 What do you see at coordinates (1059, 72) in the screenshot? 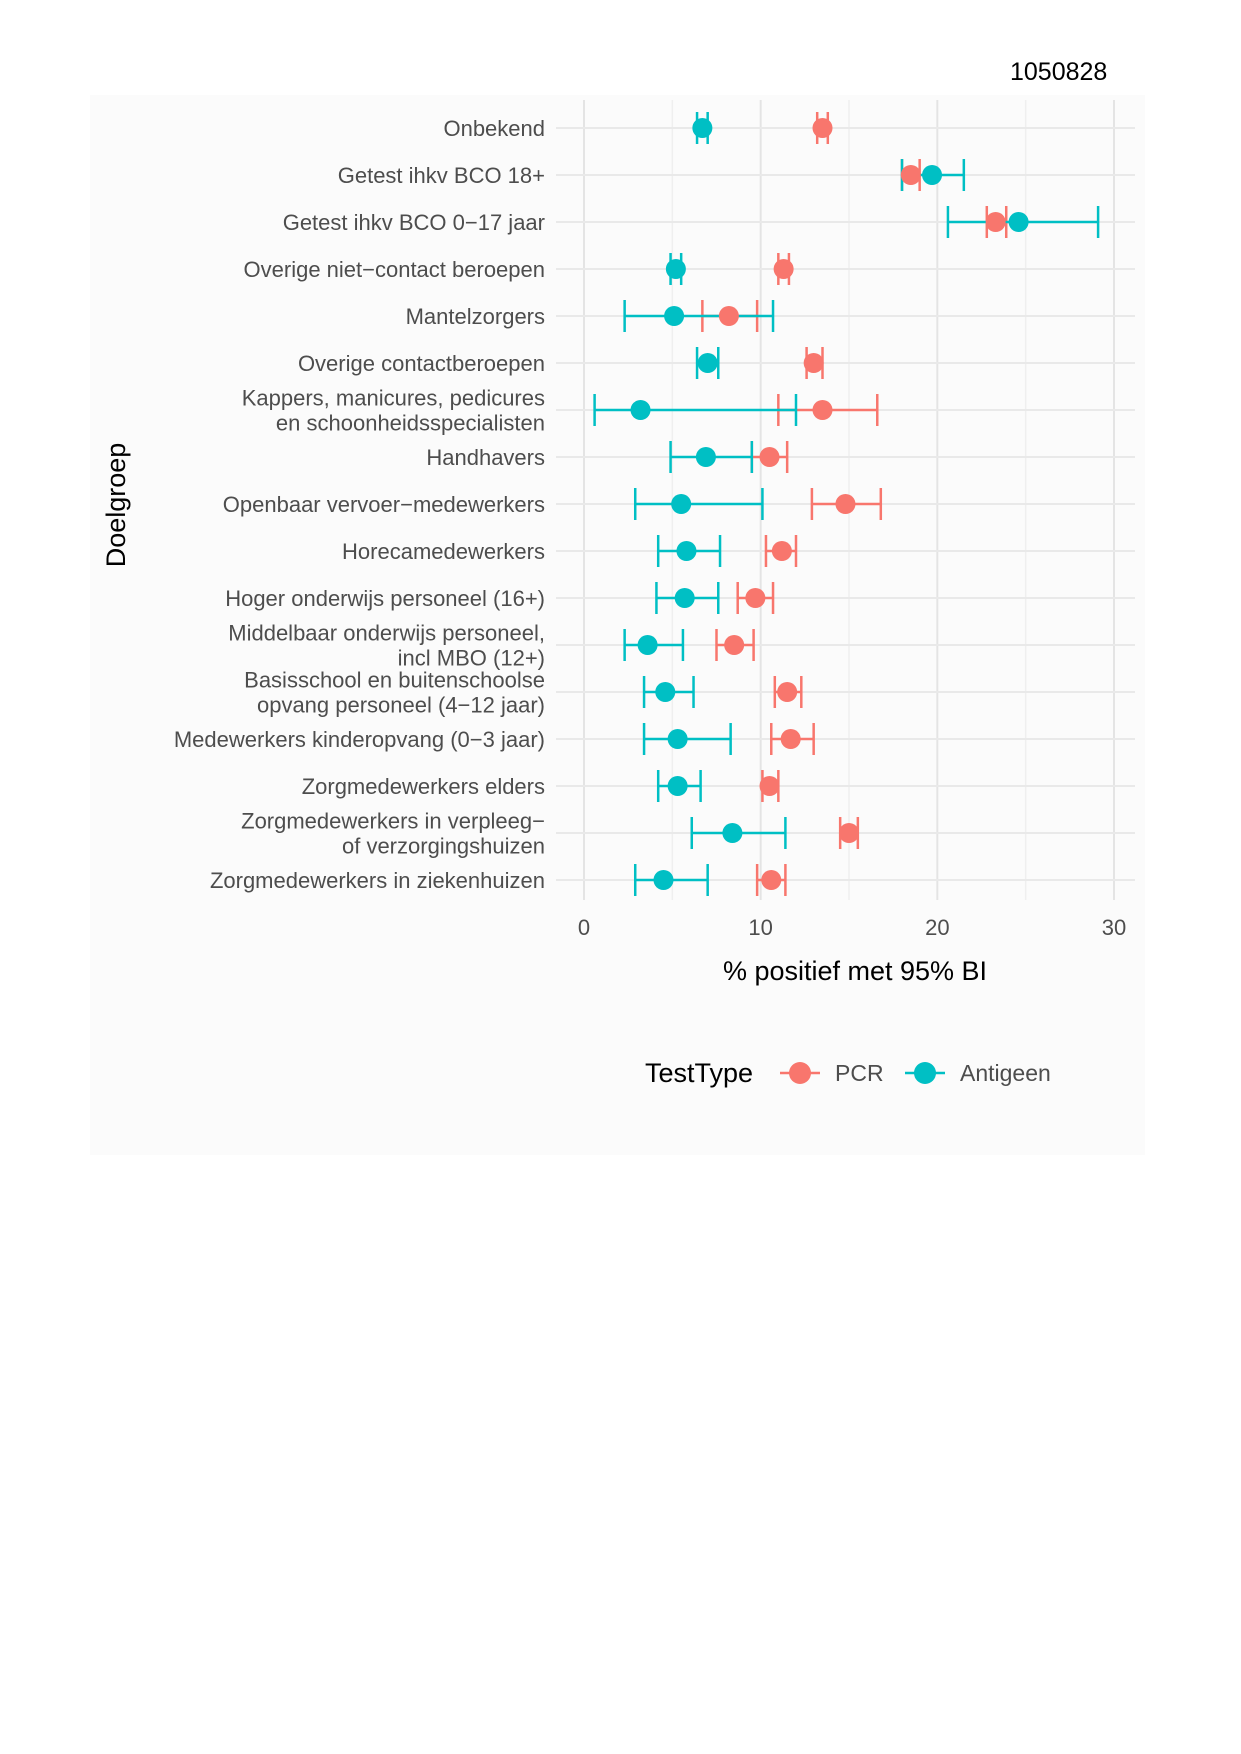
I see `document-id: 1050828` at bounding box center [1059, 72].